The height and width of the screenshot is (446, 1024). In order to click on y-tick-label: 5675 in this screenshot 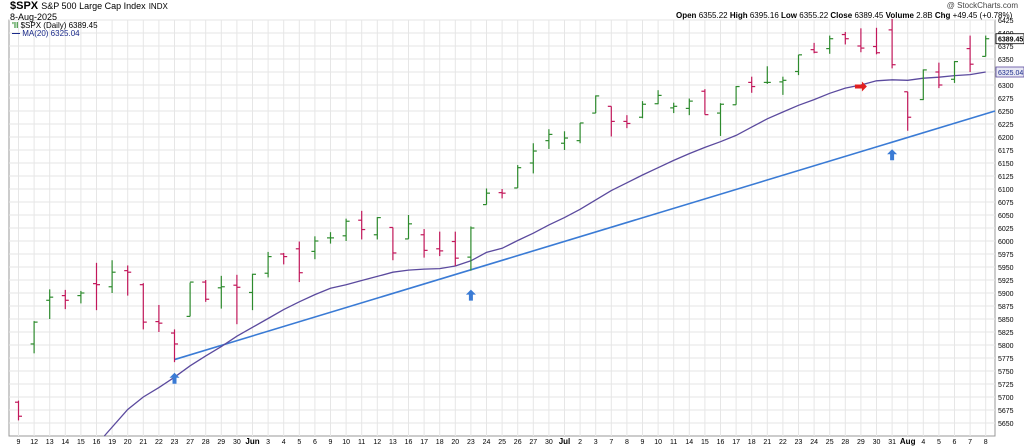, I will do `click(1006, 411)`.